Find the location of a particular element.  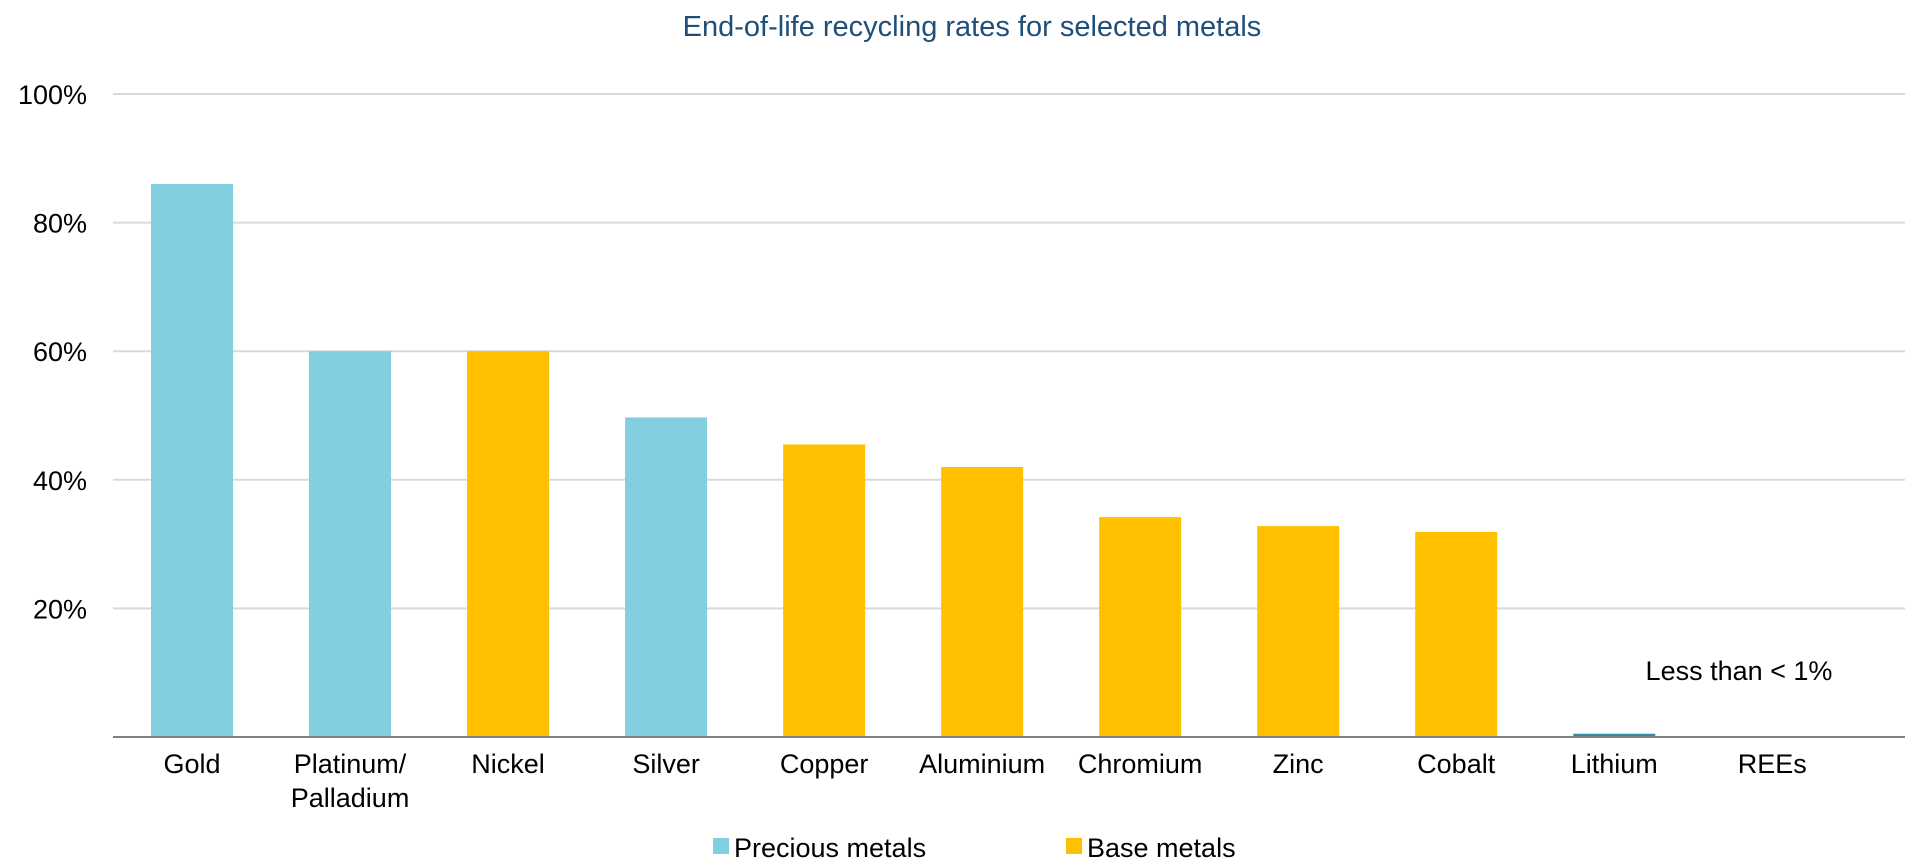

bar-lithium is located at coordinates (1614, 735).